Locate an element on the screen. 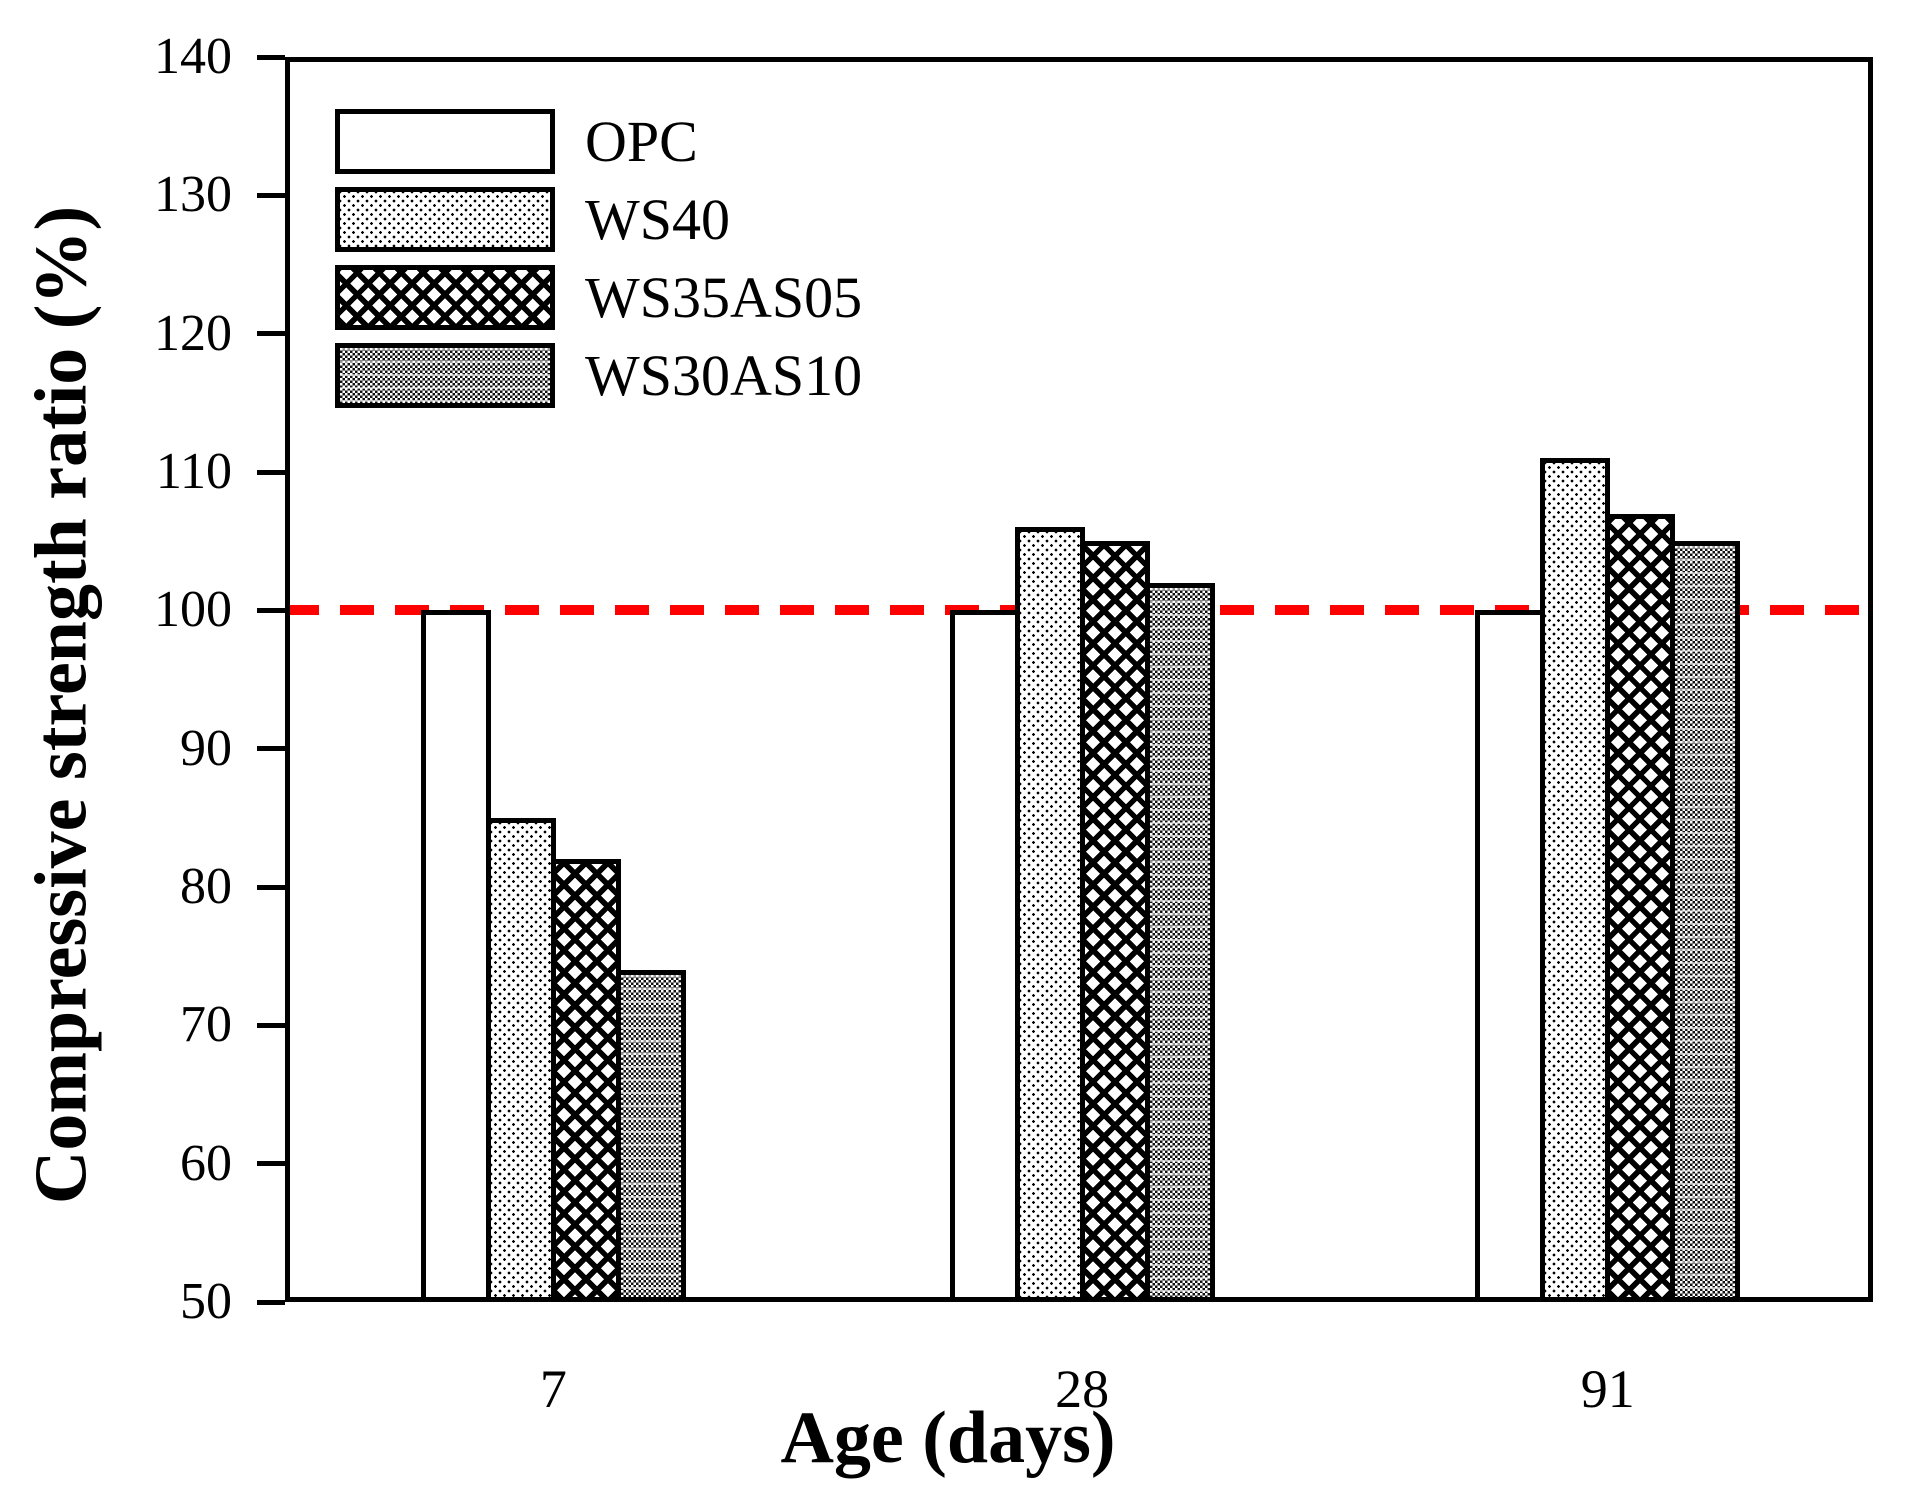 The image size is (1905, 1505). legend-label: WS40 is located at coordinates (657, 219).